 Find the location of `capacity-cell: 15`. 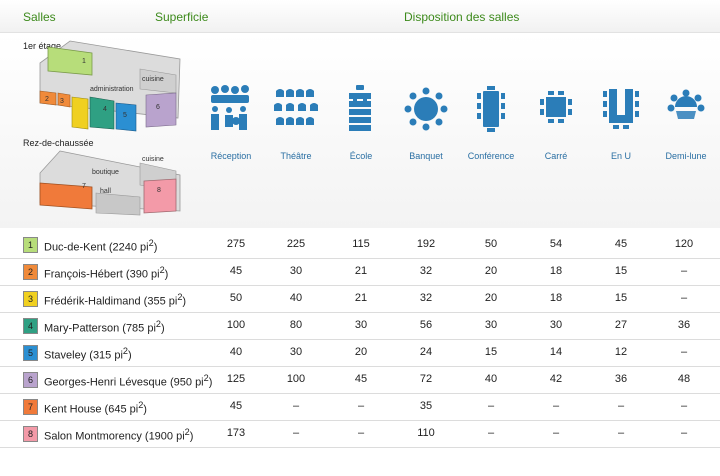

capacity-cell: 15 is located at coordinates (491, 352).